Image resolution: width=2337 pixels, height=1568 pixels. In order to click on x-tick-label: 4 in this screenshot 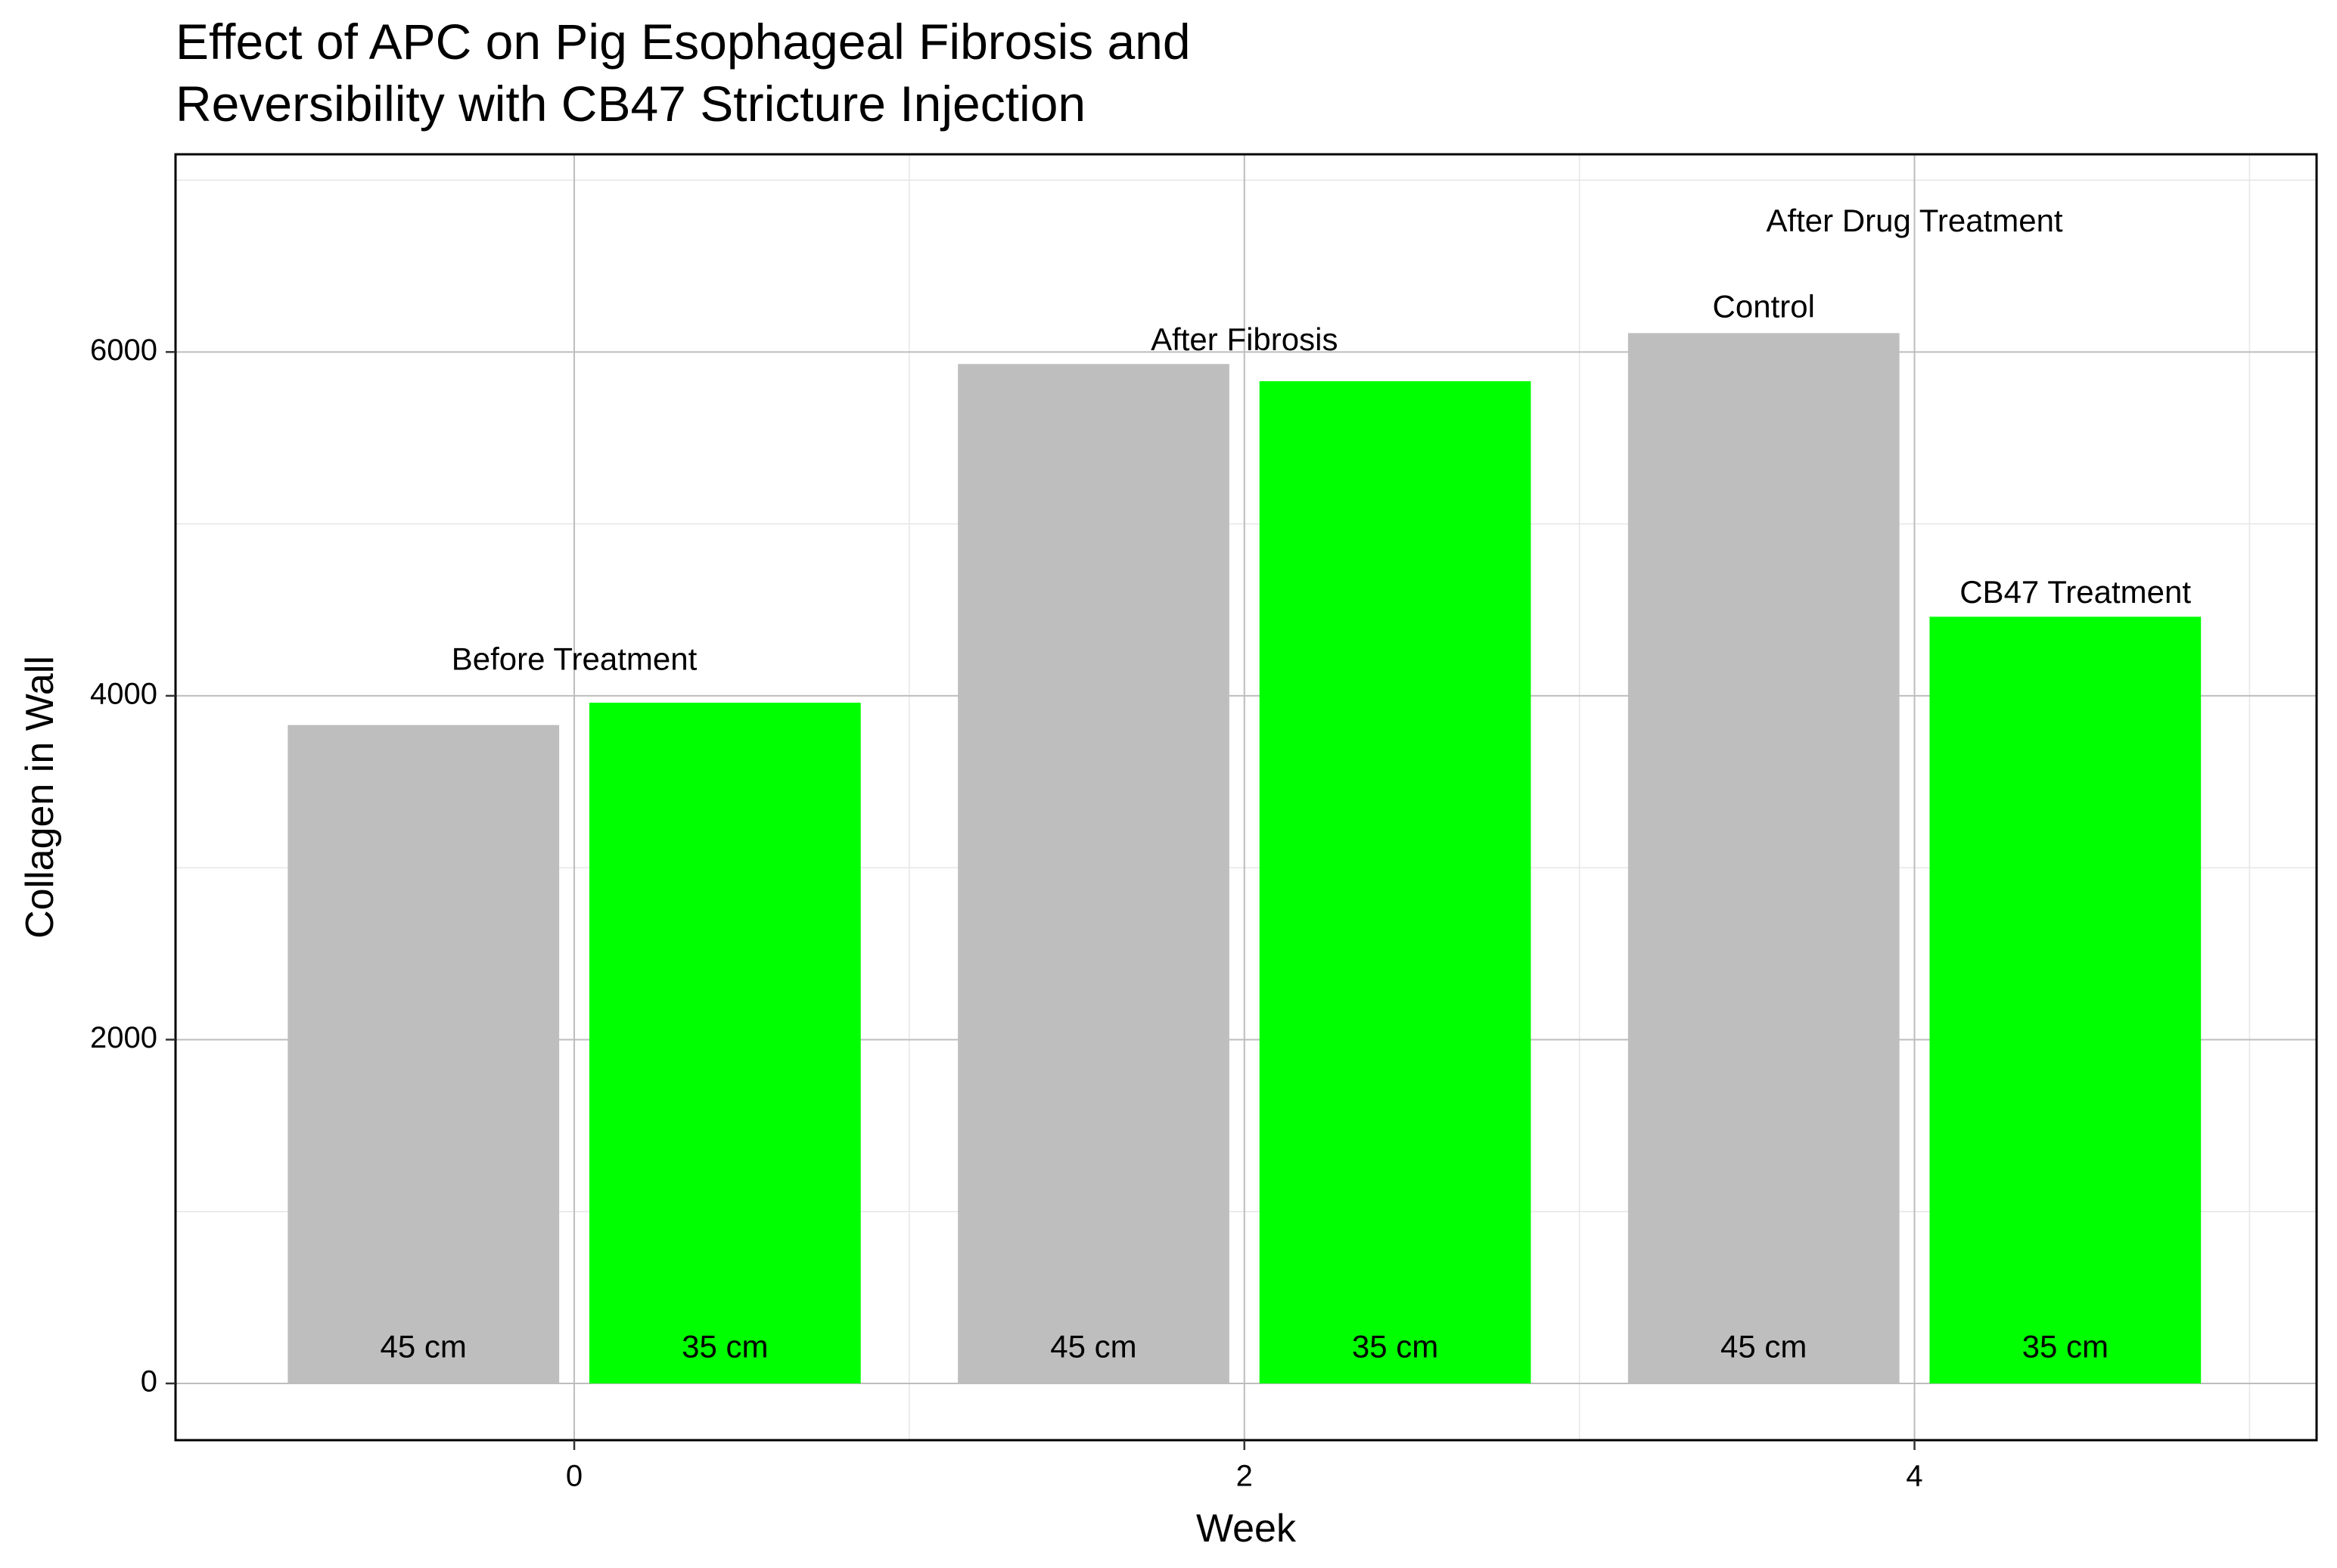, I will do `click(1914, 1477)`.